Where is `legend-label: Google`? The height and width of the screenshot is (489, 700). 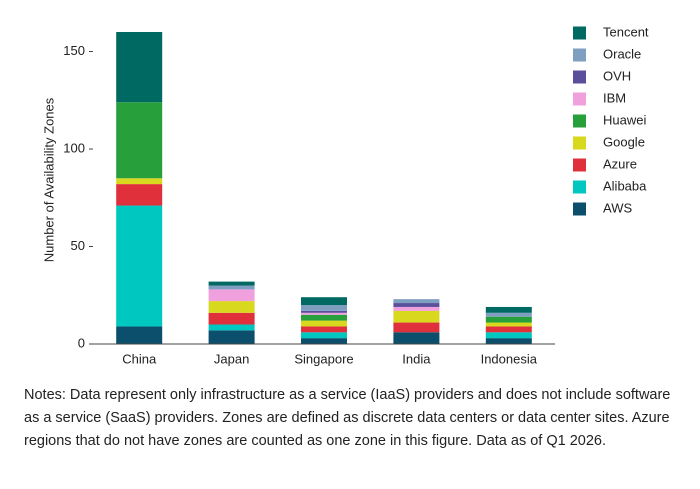 legend-label: Google is located at coordinates (624, 141).